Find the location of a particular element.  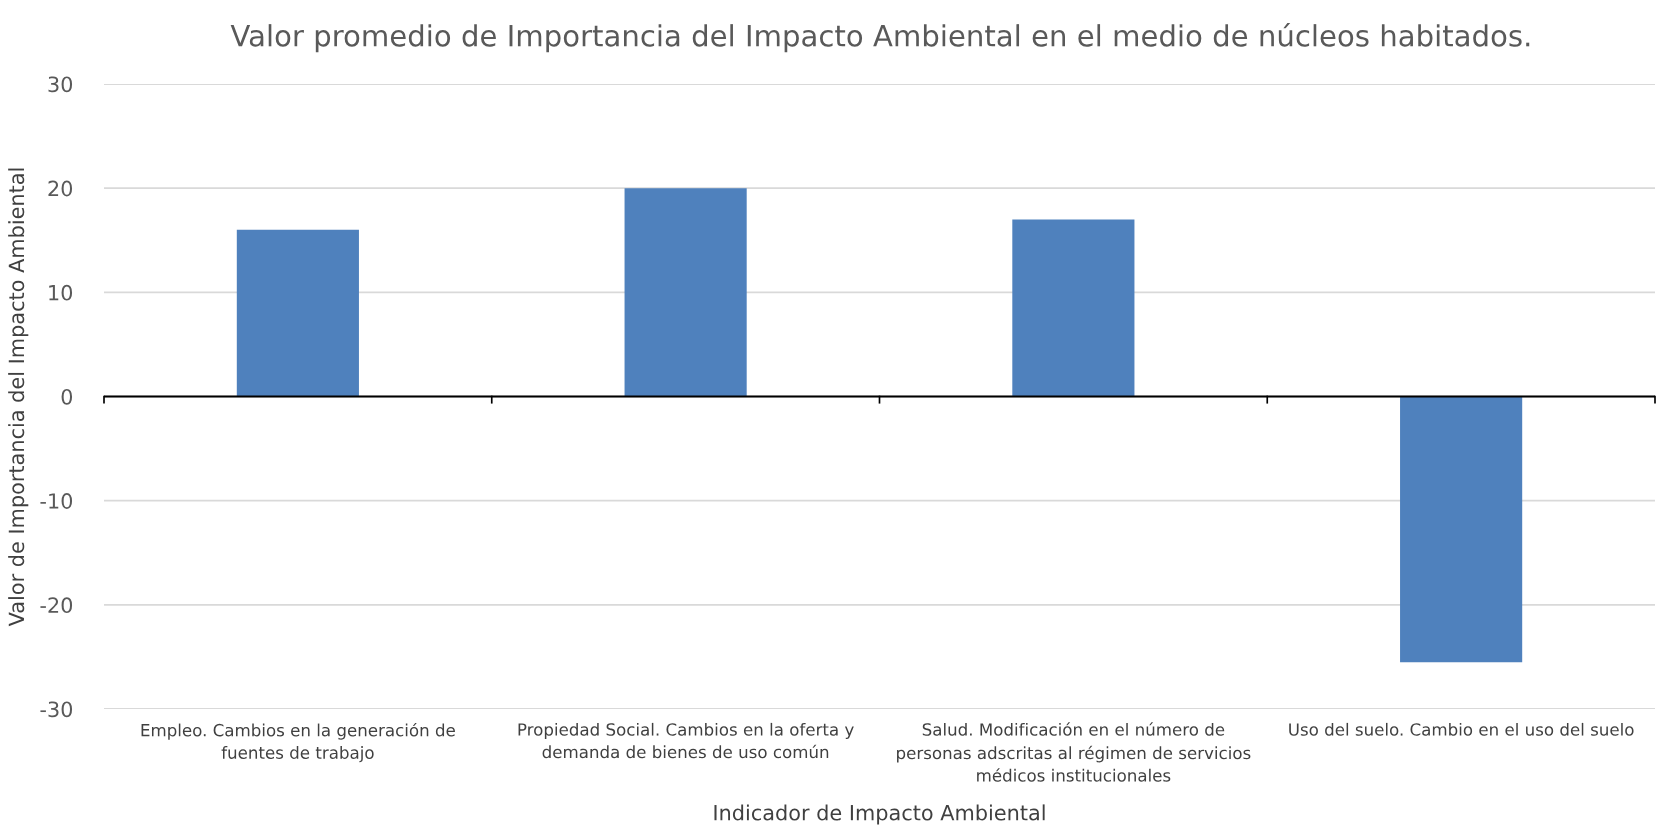

y-tick-label: 30 is located at coordinates (60, 84).